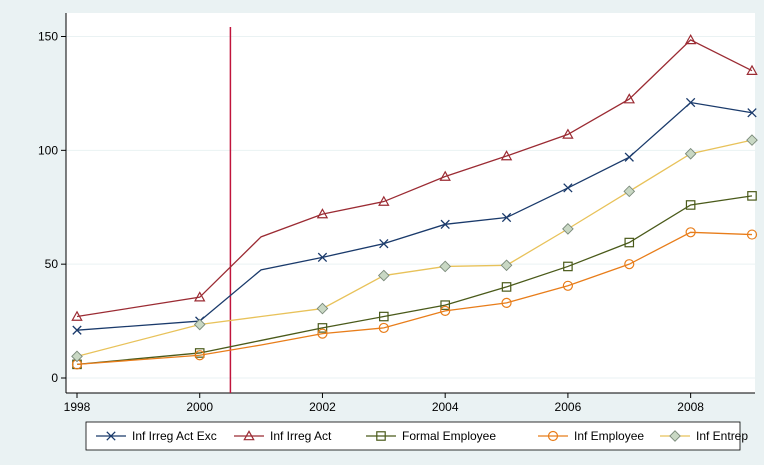 The width and height of the screenshot is (764, 465). I want to click on legend-item-inf-irreg-act-exc: Inf Irreg Act Exc, so click(156, 436).